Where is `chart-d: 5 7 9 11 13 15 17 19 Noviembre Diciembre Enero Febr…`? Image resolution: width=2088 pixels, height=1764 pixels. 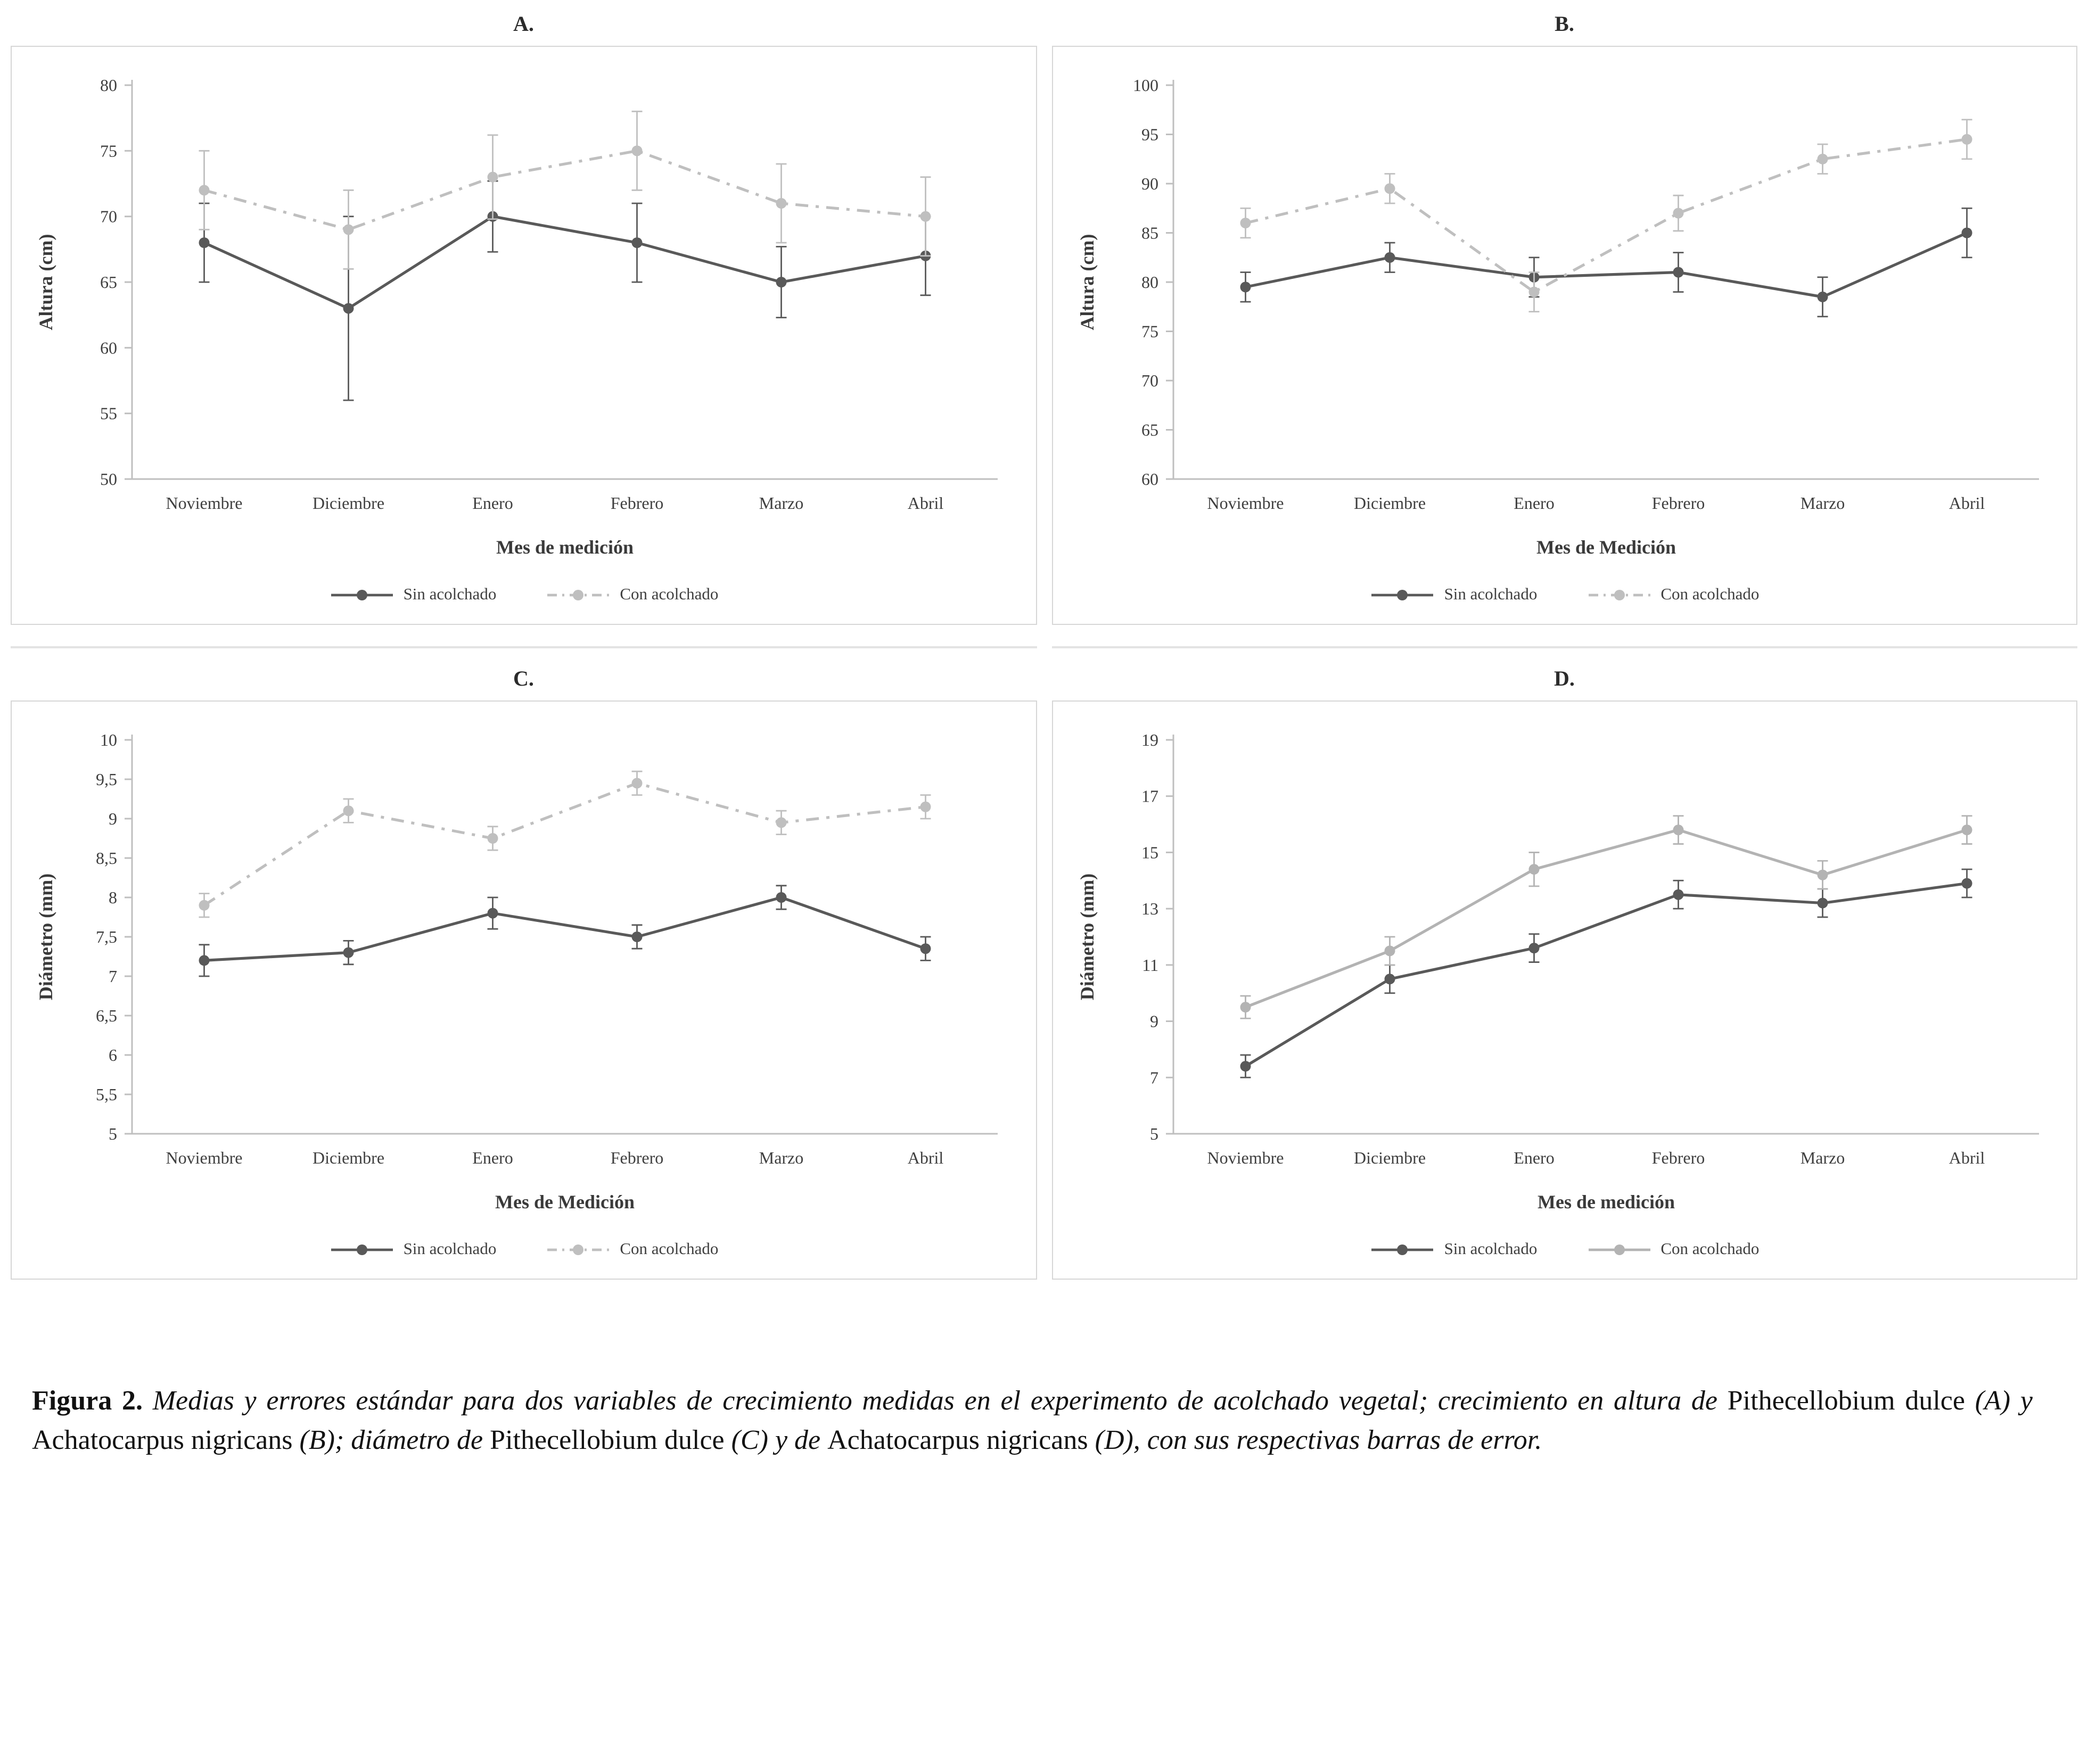 chart-d: 5 7 9 11 13 15 17 19 Noviembre Diciembre Enero Febr… is located at coordinates (1564, 989).